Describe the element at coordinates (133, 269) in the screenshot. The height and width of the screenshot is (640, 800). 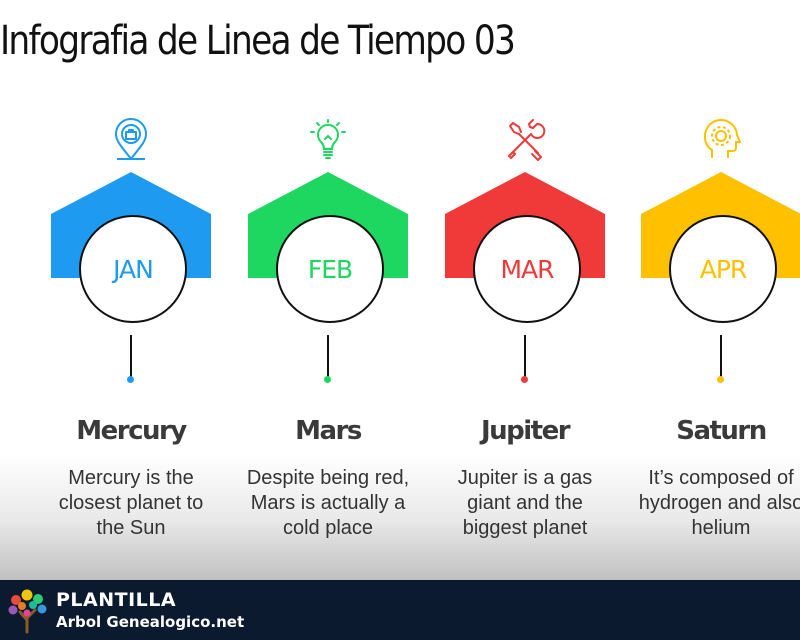
I see `month-label: JAN` at that location.